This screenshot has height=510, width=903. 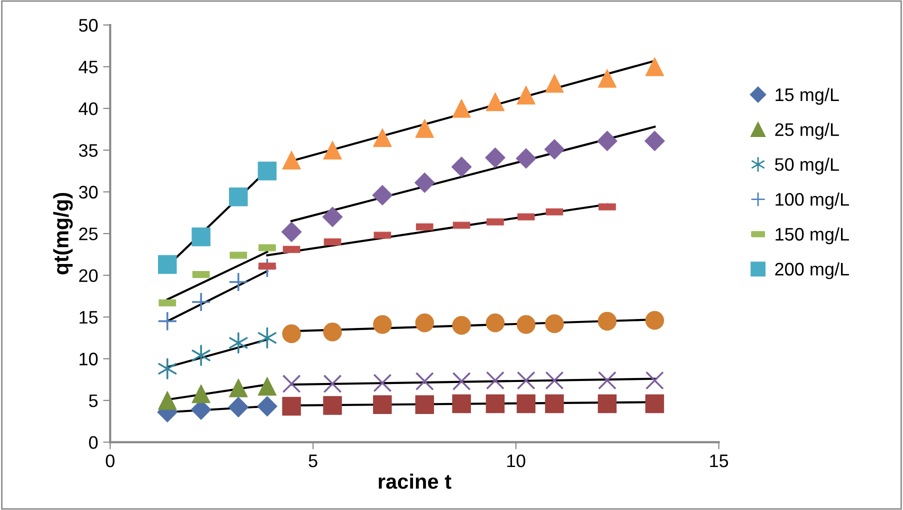 I want to click on y-tick-label: 50, so click(x=88, y=25).